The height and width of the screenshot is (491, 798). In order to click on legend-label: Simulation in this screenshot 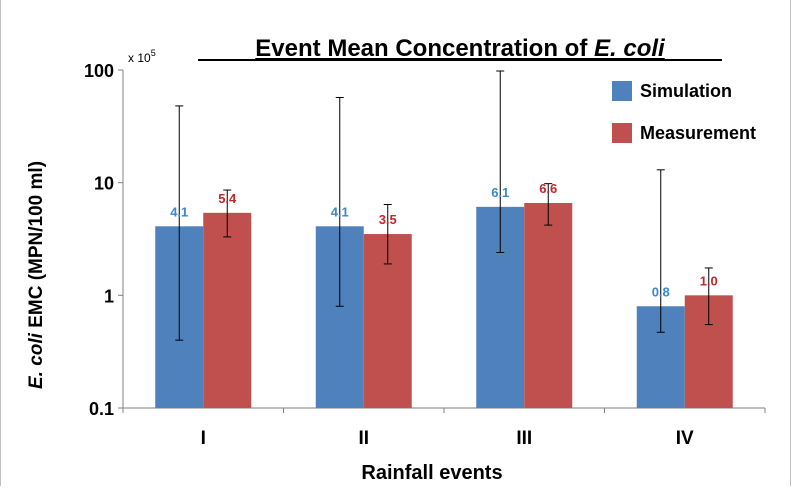, I will do `click(686, 91)`.